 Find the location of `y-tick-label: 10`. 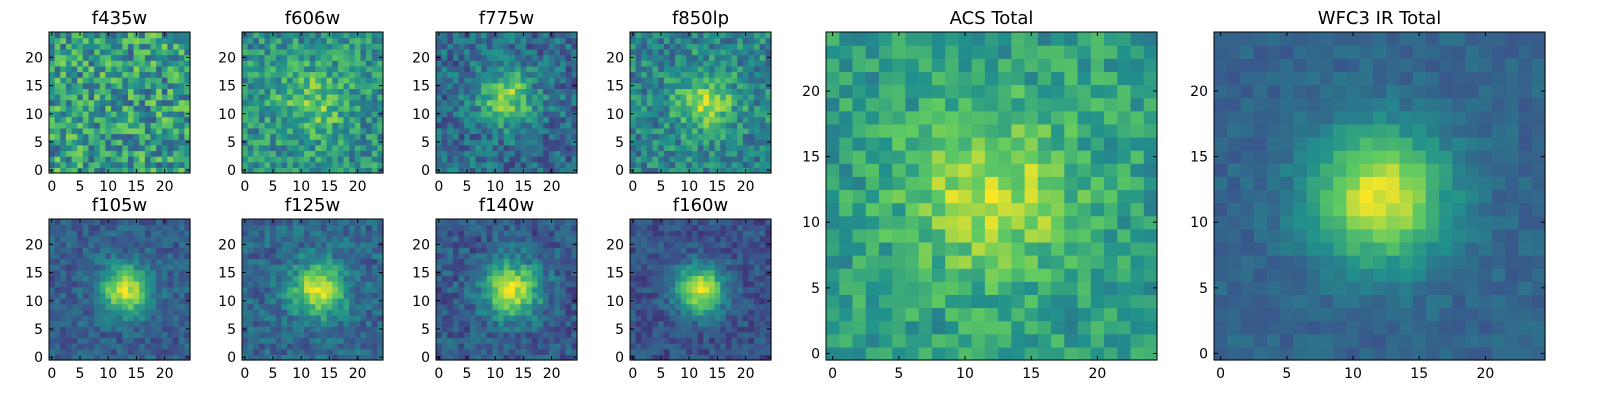

y-tick-label: 10 is located at coordinates (227, 115).